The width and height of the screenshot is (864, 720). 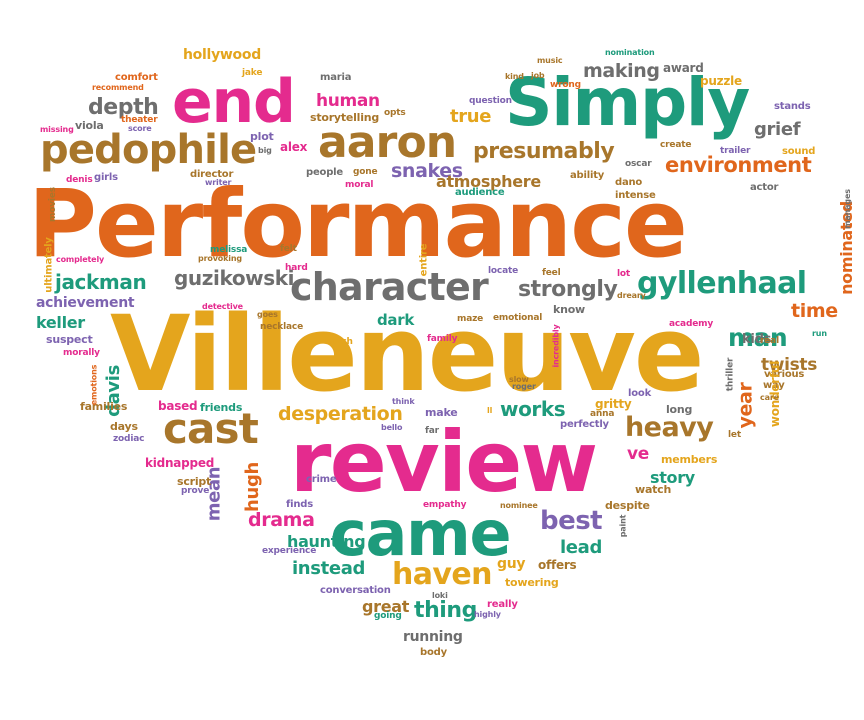 I want to click on cloud-word: members, so click(x=689, y=459).